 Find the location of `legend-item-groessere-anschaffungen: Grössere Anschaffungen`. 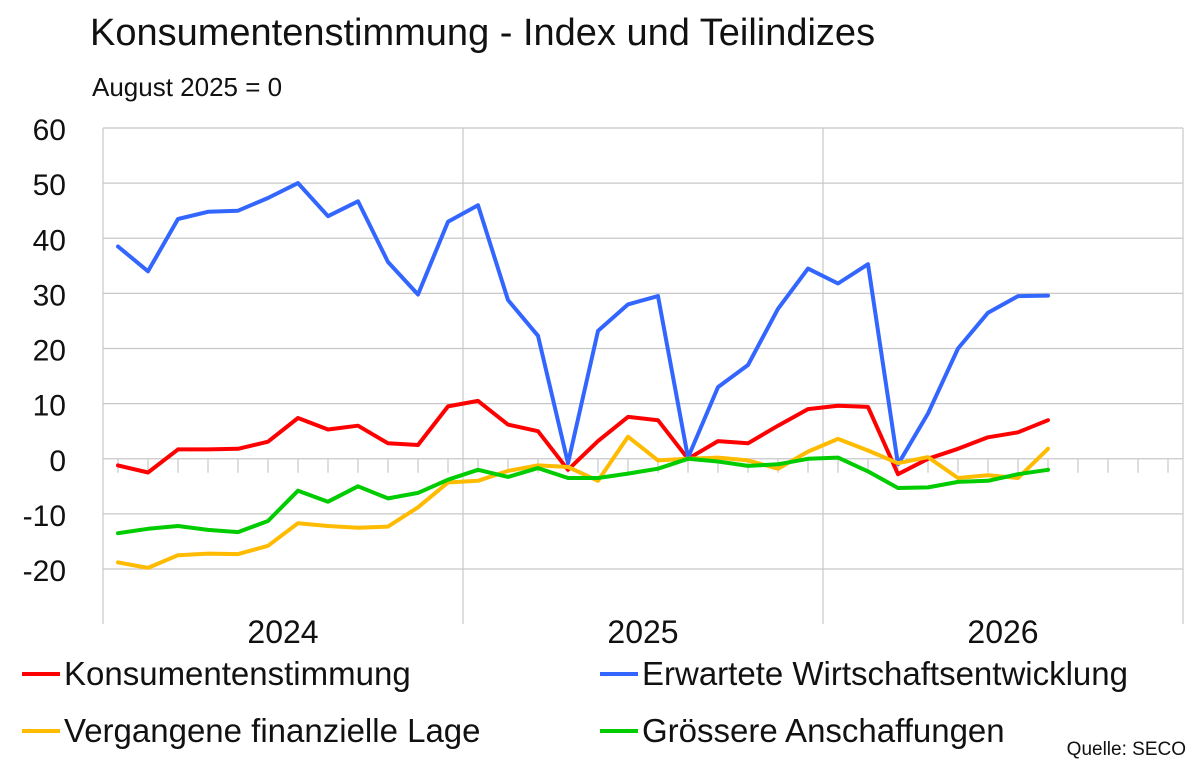

legend-item-groessere-anschaffungen: Grössere Anschaffungen is located at coordinates (802, 731).